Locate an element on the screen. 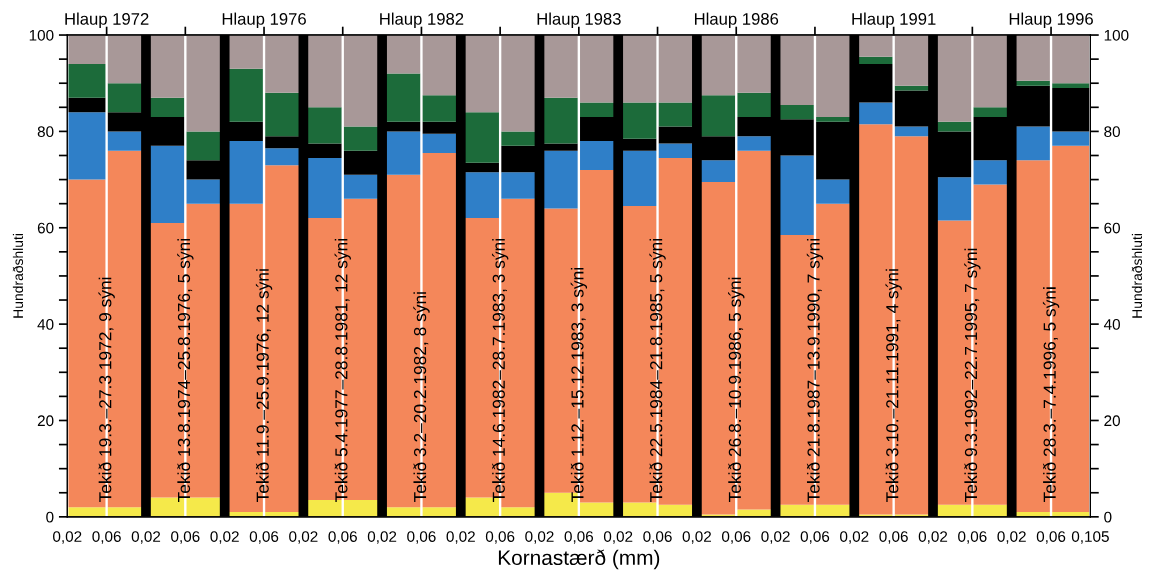 Image resolution: width=1160 pixels, height=584 pixels. y-axis-title: Hundraðshluti is located at coordinates (18, 276).